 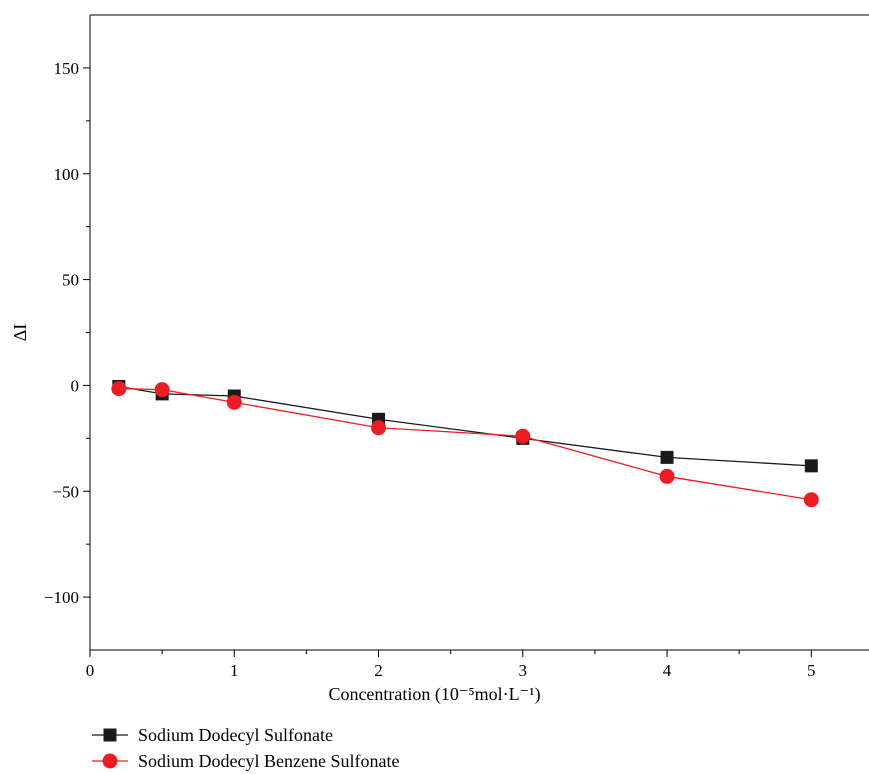 What do you see at coordinates (811, 670) in the screenshot?
I see `x-tick-label: 5` at bounding box center [811, 670].